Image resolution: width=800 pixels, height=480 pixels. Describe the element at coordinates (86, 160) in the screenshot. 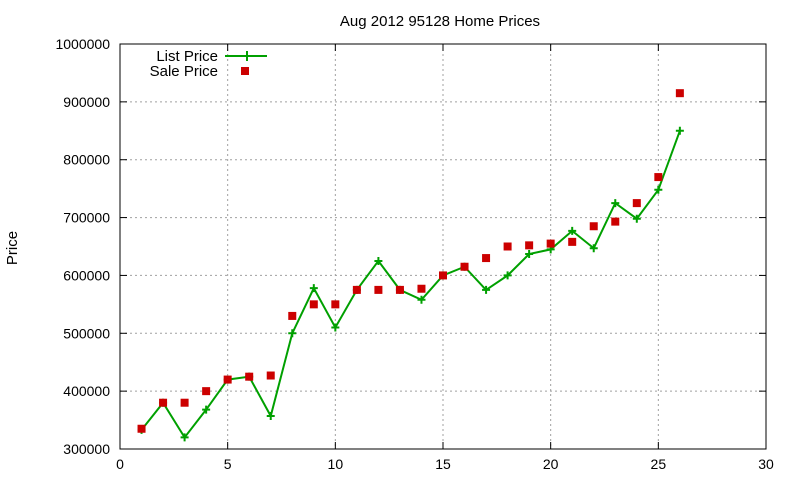

I see `y-tick-label: 800000` at that location.